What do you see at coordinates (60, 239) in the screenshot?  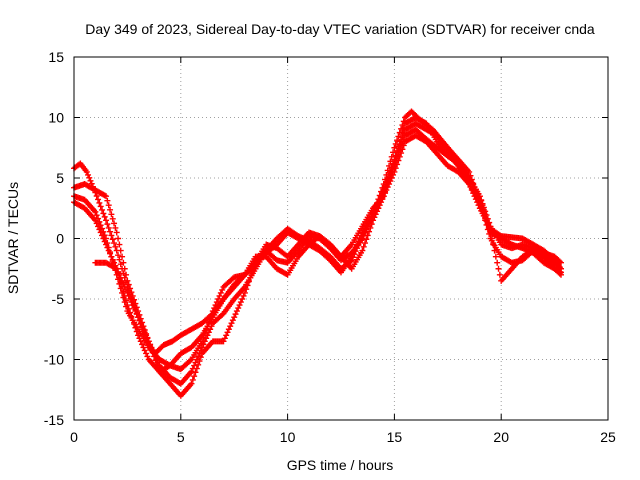 I see `y-tick-label: 0` at bounding box center [60, 239].